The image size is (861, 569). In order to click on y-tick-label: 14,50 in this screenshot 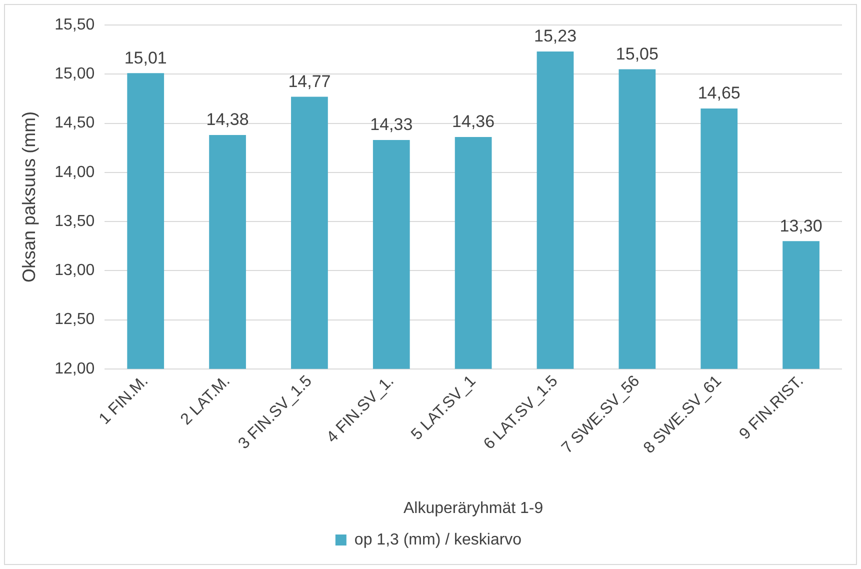, I will do `click(74, 123)`.